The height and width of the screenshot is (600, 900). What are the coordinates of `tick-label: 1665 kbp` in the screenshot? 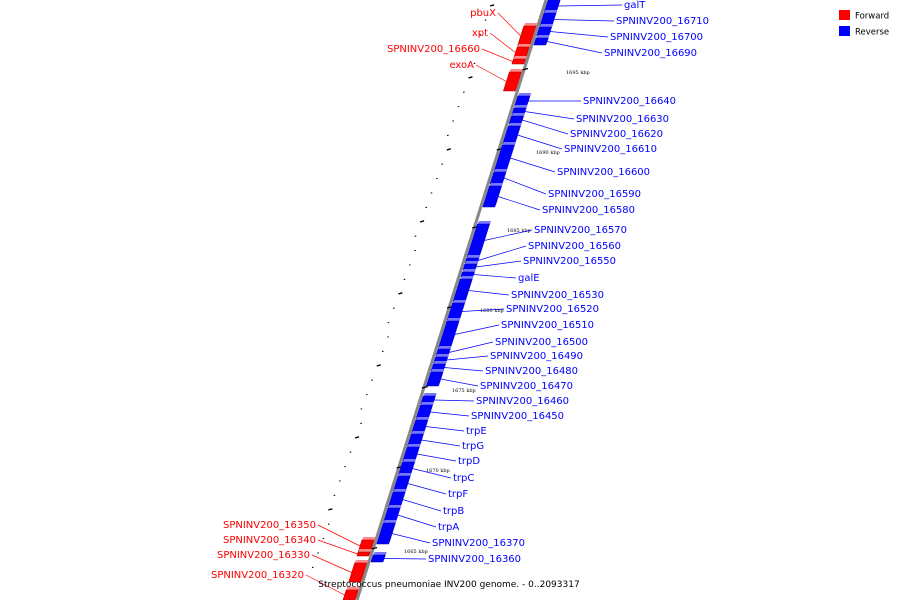 It's located at (416, 552).